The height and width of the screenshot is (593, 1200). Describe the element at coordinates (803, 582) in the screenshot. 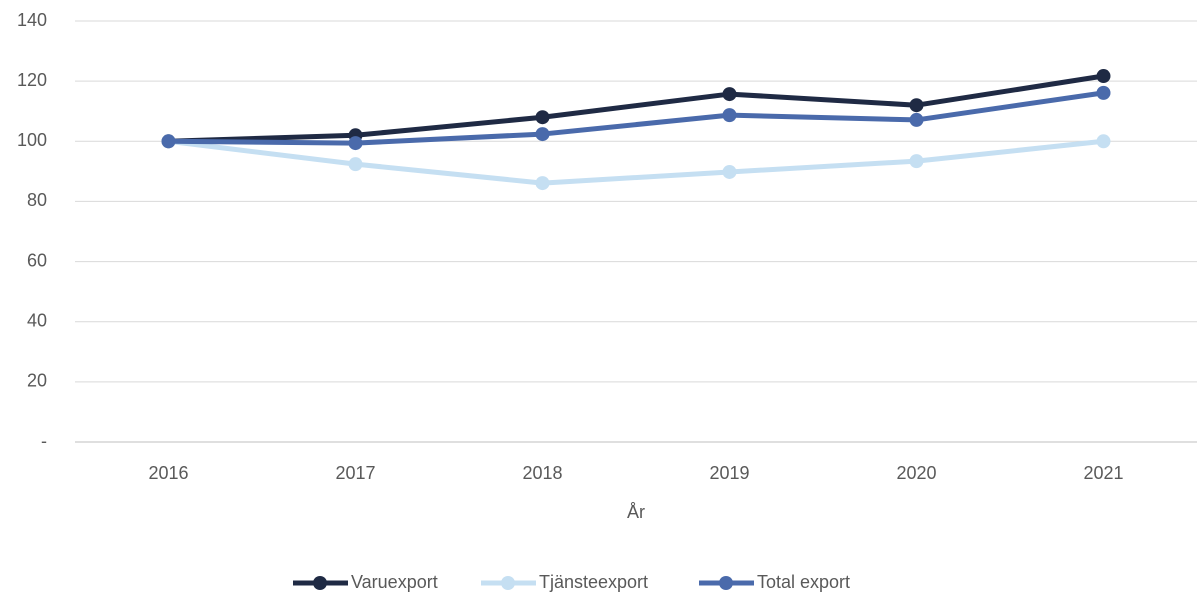

I see `legend-label: Total export` at that location.